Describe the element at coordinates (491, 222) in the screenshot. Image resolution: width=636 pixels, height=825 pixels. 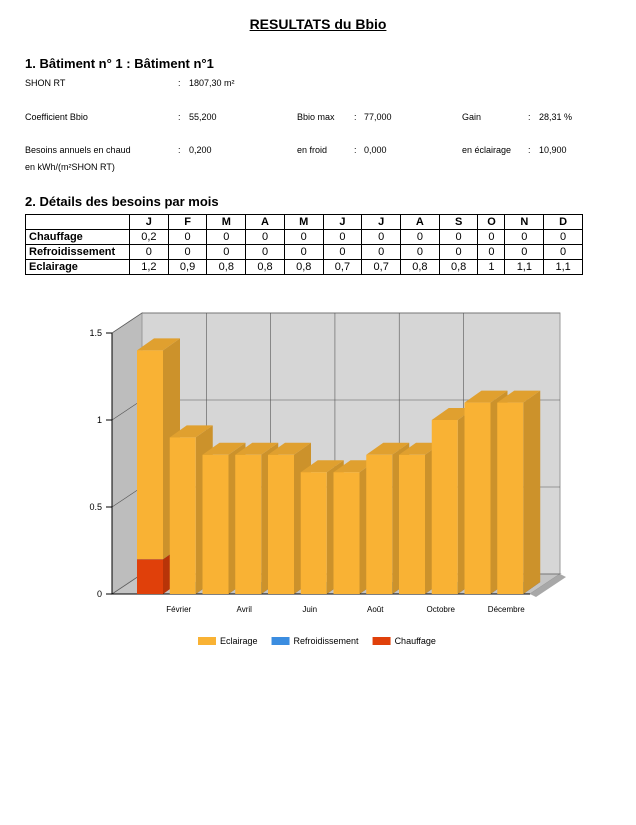
I see `column-header: O` at that location.